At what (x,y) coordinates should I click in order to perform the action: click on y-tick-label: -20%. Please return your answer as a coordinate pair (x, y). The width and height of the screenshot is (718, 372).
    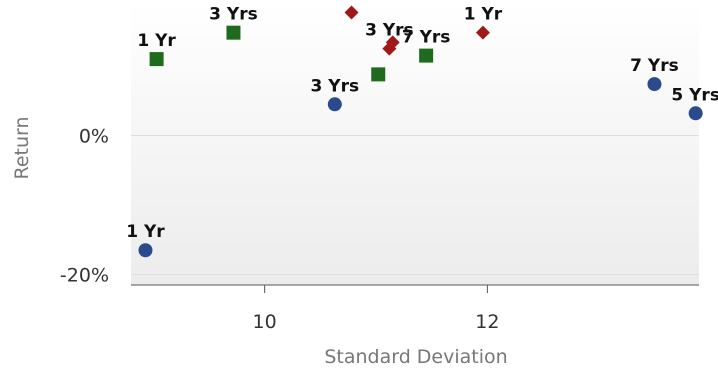
    Looking at the image, I should click on (84, 276).